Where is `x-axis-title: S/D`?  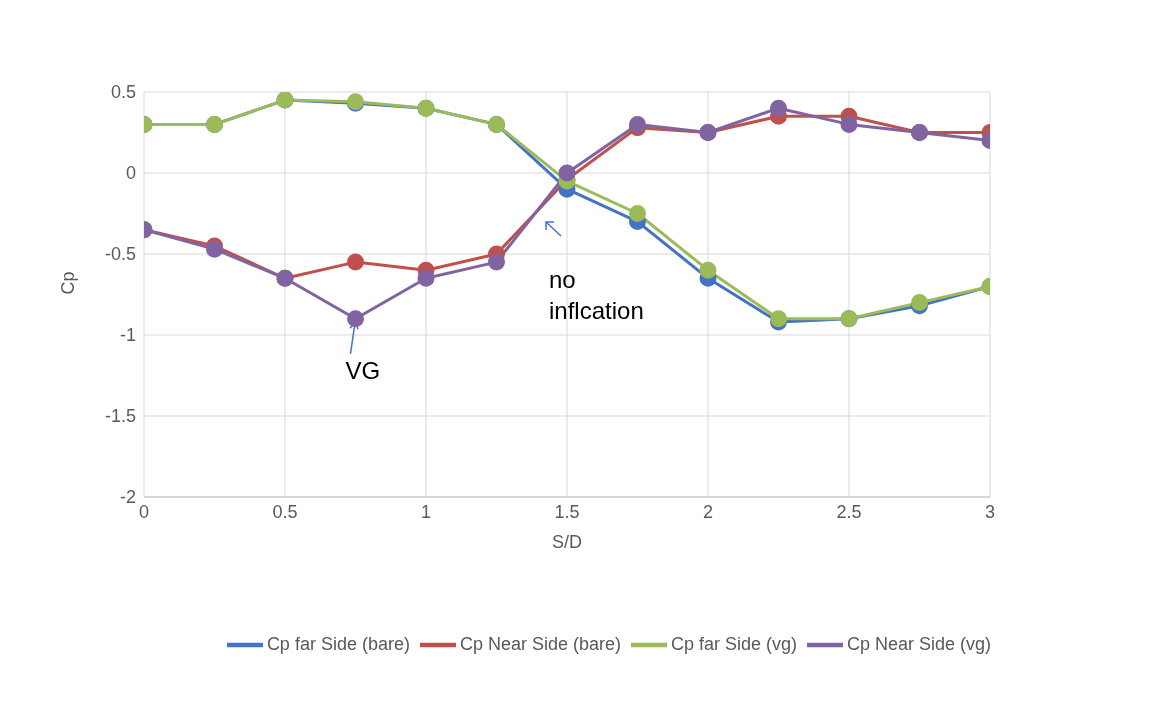
x-axis-title: S/D is located at coordinates (567, 541).